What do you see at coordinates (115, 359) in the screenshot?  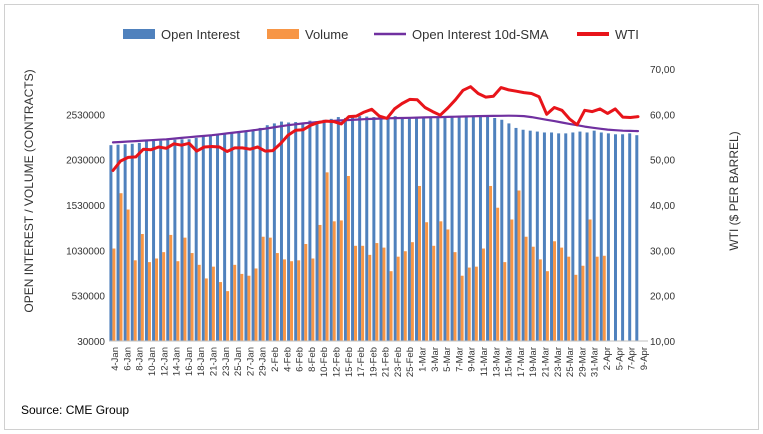 I see `x-tick-label: 4-Jan` at bounding box center [115, 359].